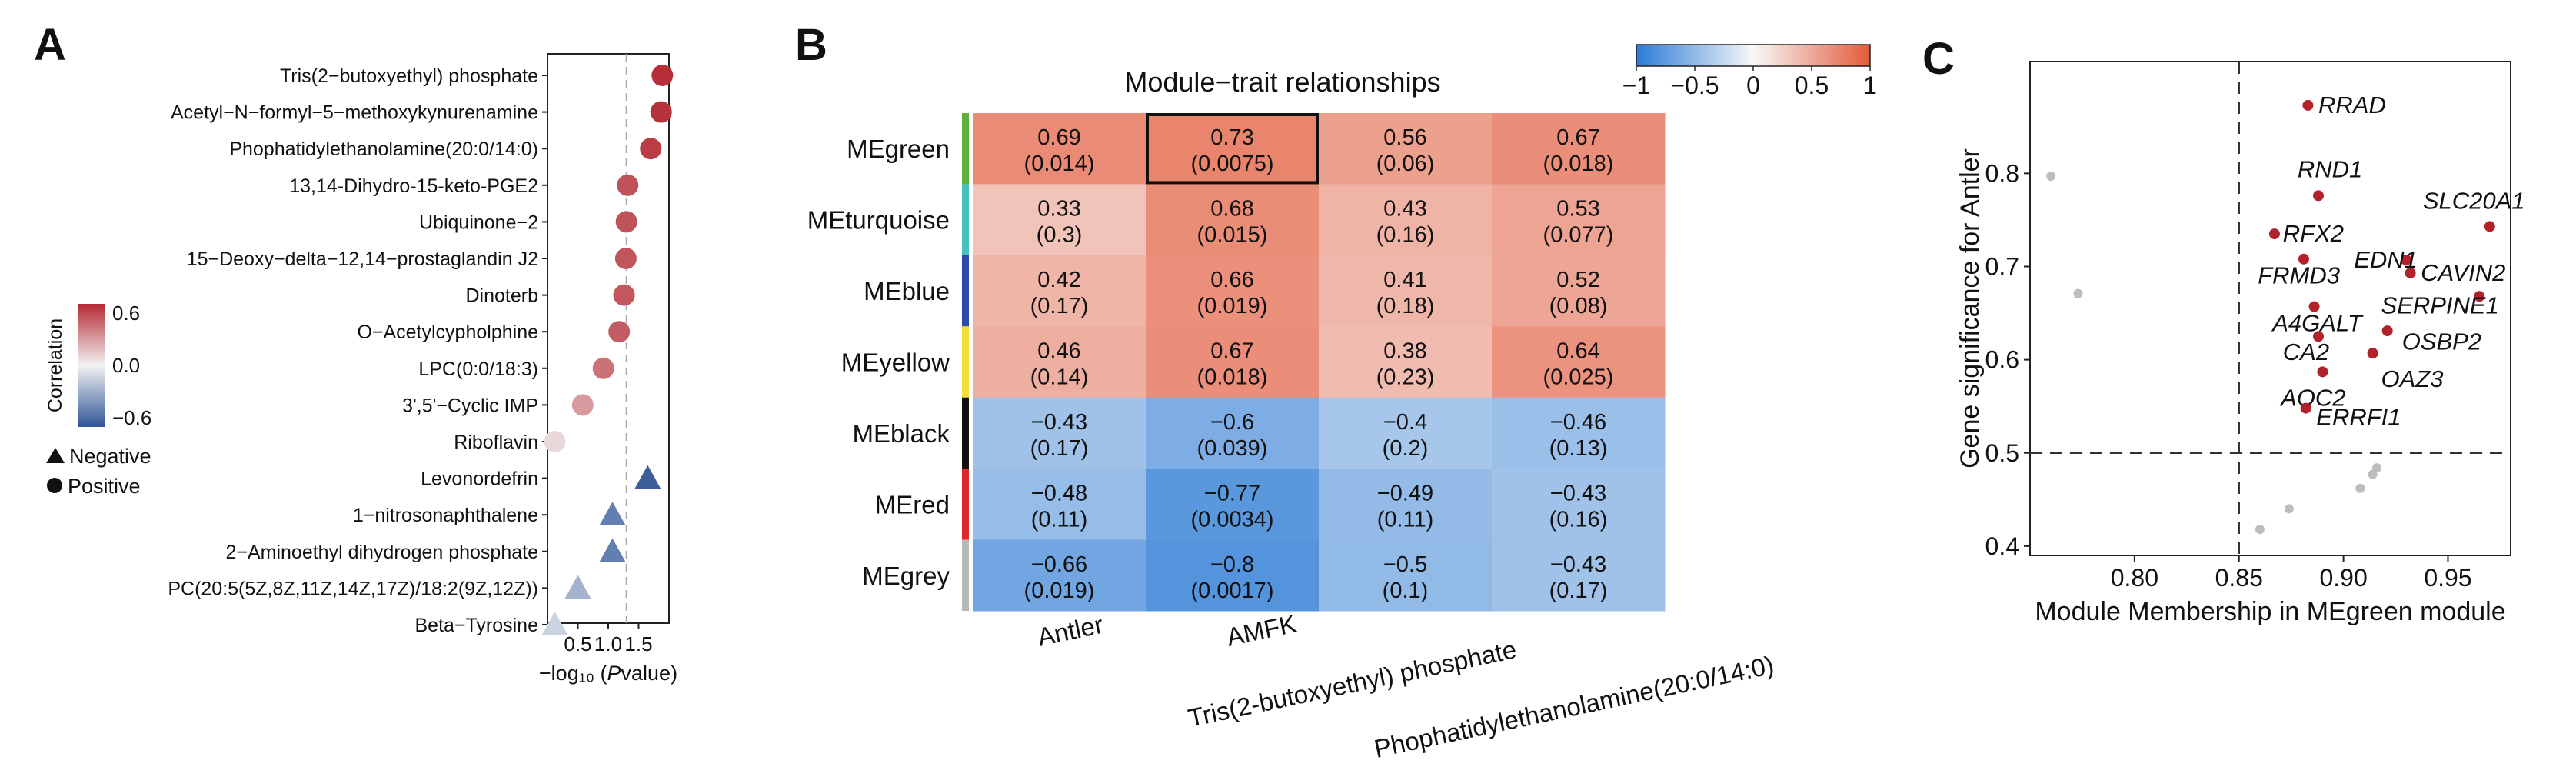 The height and width of the screenshot is (777, 2576). What do you see at coordinates (2352, 105) in the screenshot?
I see `panel-c-gene-label: RRAD` at bounding box center [2352, 105].